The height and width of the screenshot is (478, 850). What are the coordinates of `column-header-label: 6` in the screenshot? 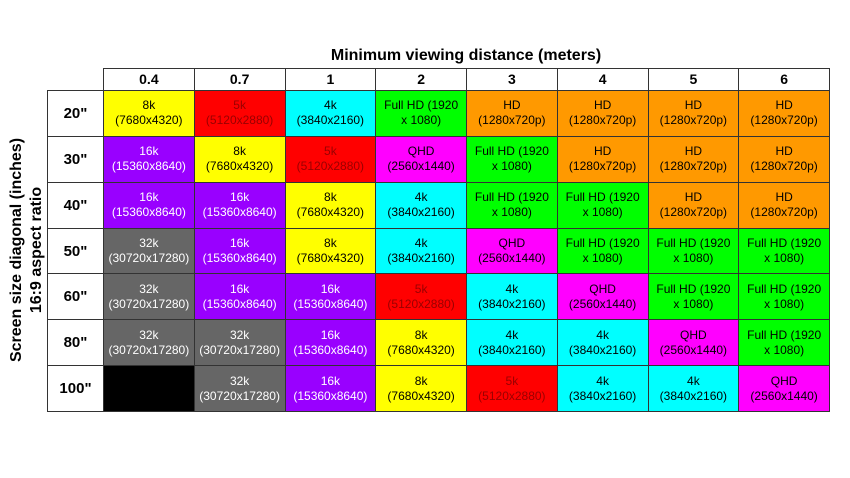 It's located at (784, 79).